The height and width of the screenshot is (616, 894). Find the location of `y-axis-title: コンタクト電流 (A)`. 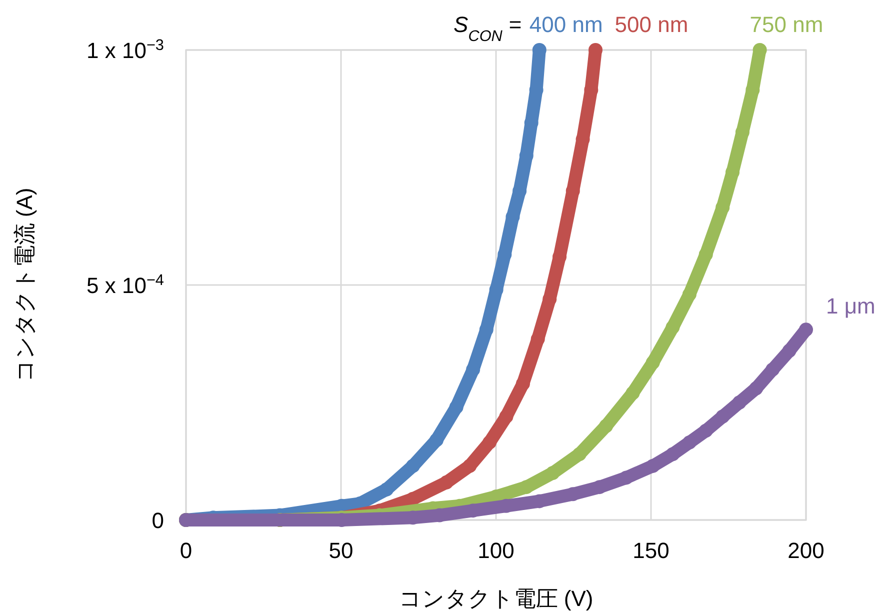

y-axis-title: コンタクト電流 (A) is located at coordinates (24, 285).